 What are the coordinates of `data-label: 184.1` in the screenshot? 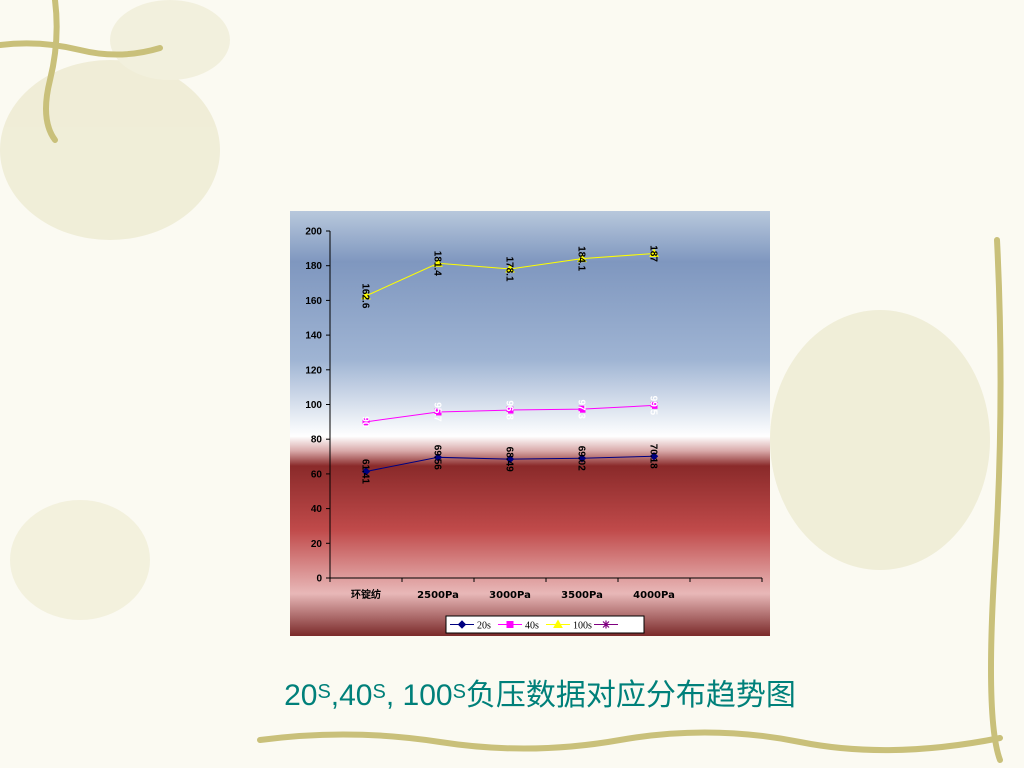 It's located at (581, 258).